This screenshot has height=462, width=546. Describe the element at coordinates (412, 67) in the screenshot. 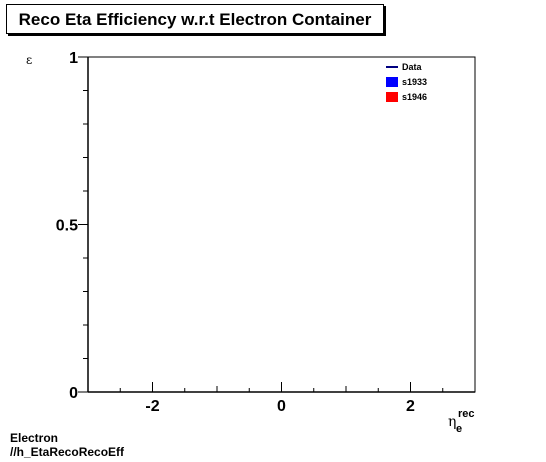

I see `legend-label-data: Data` at that location.